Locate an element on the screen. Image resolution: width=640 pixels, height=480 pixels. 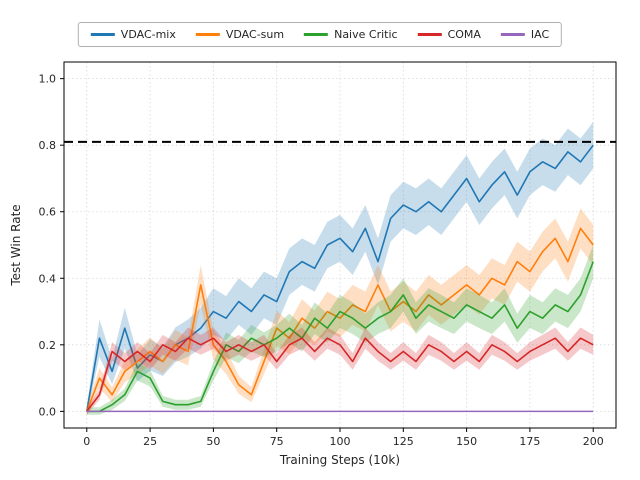
svg-text: 50 is located at coordinates (213, 441).